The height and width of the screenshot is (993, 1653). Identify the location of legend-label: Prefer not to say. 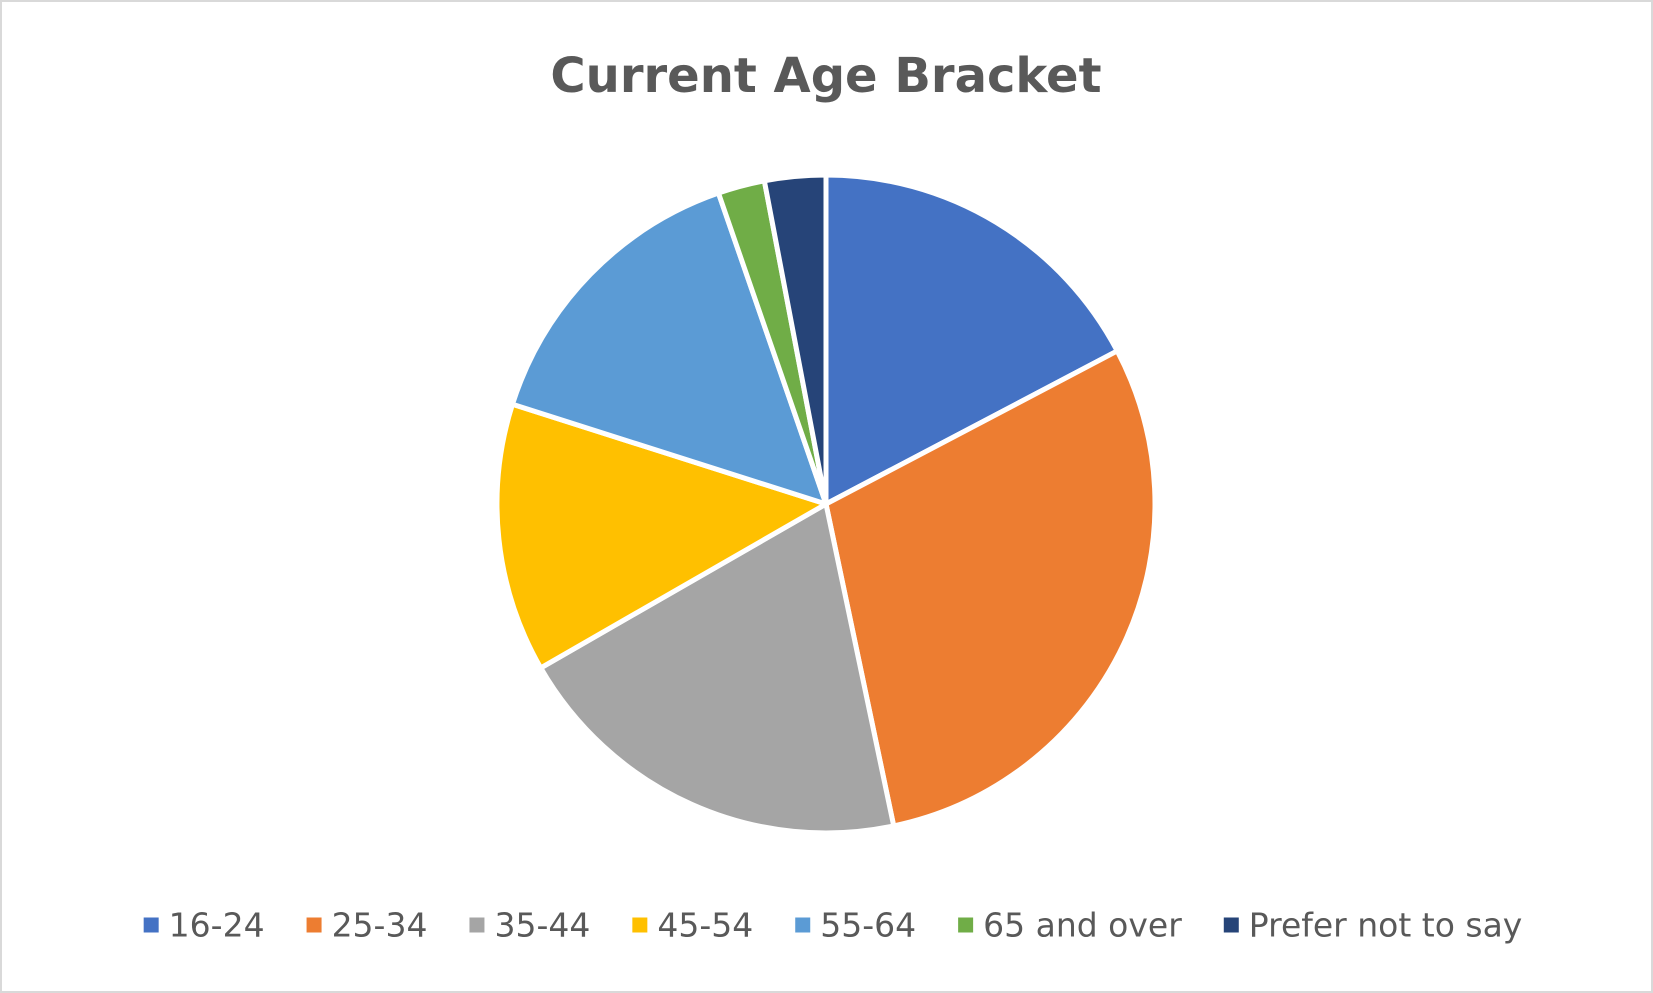
(1386, 925).